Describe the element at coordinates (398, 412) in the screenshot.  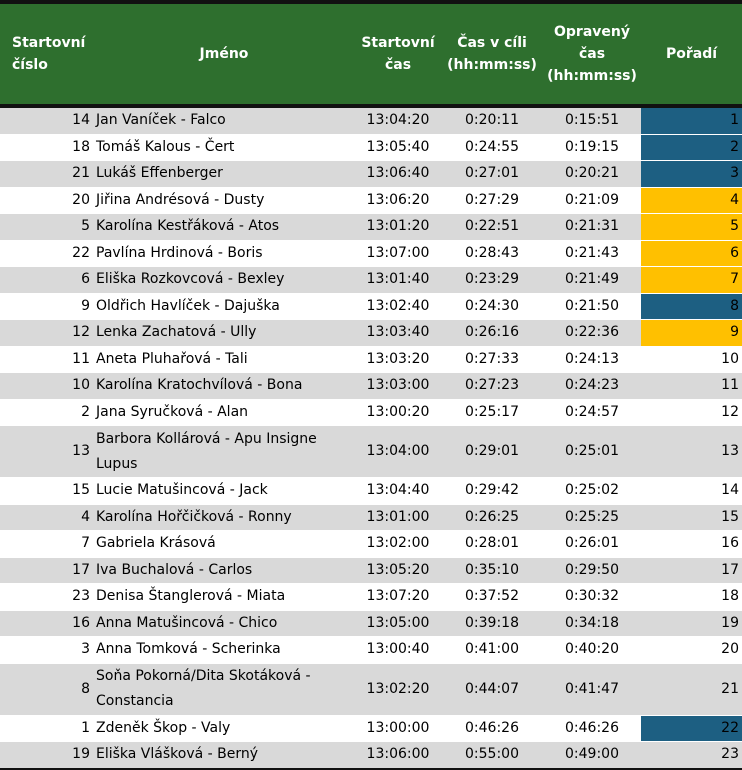
I see `cell-start-time: 13:00:20` at that location.